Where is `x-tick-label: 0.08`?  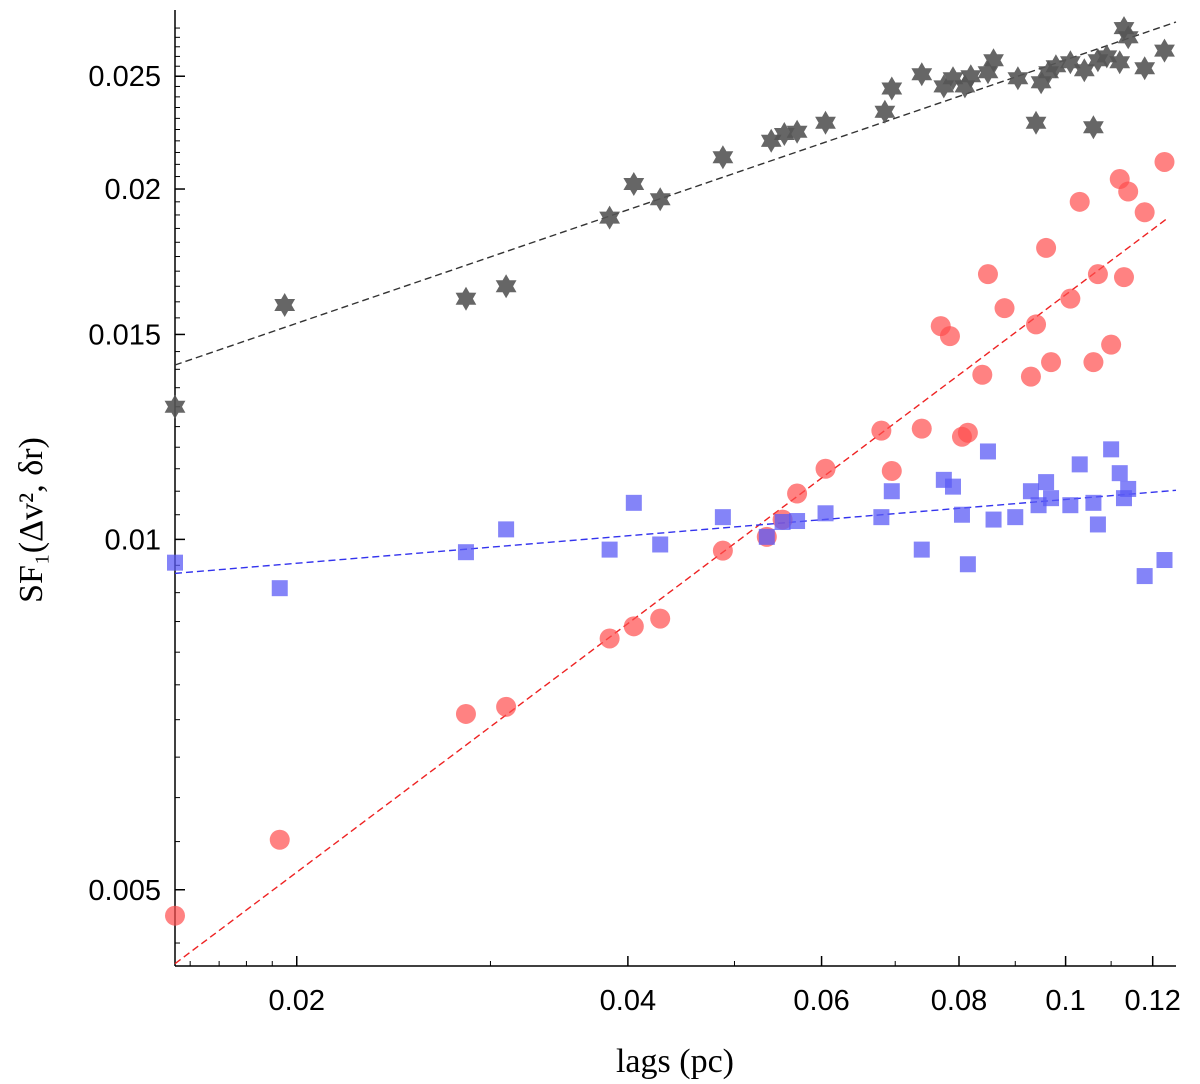
x-tick-label: 0.08 is located at coordinates (959, 1001).